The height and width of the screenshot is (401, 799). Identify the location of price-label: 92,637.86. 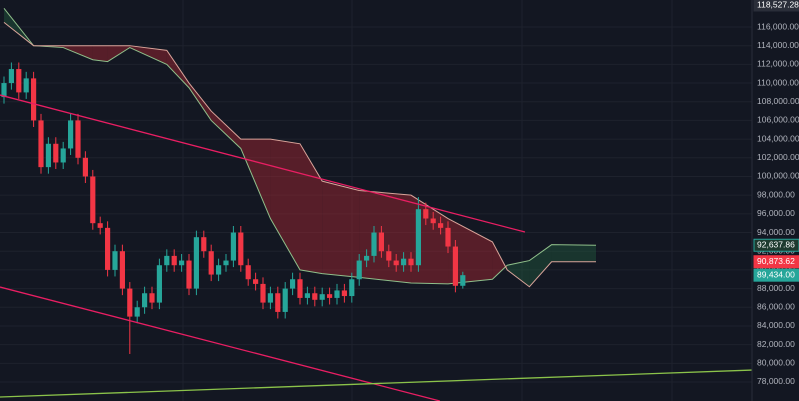
(776, 245).